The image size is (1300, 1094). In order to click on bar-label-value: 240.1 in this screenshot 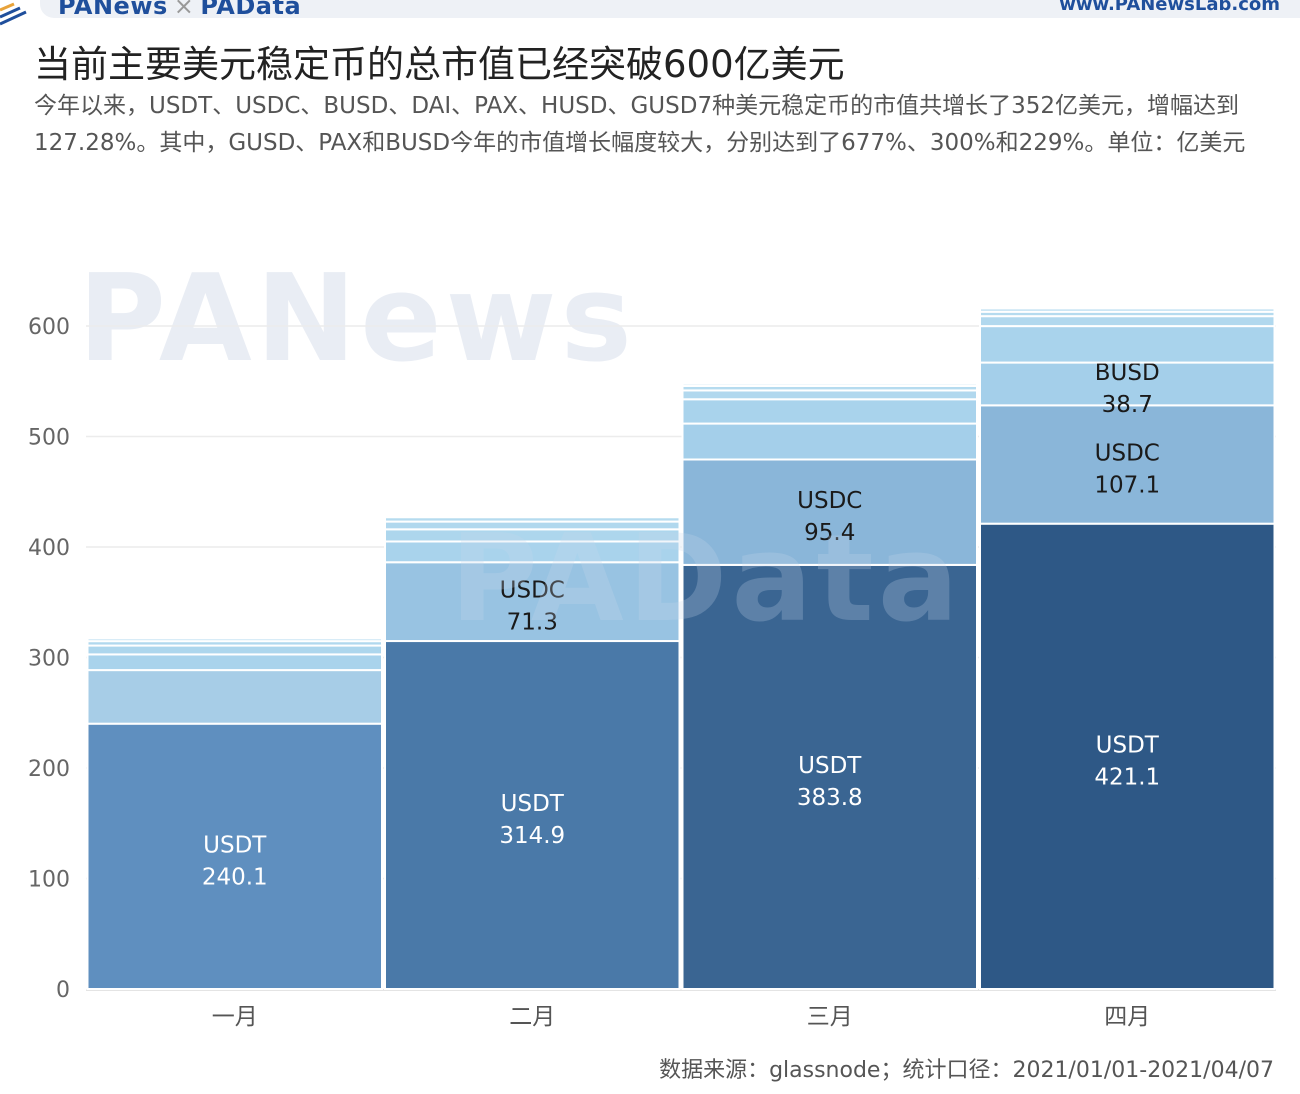, I will do `click(235, 877)`.